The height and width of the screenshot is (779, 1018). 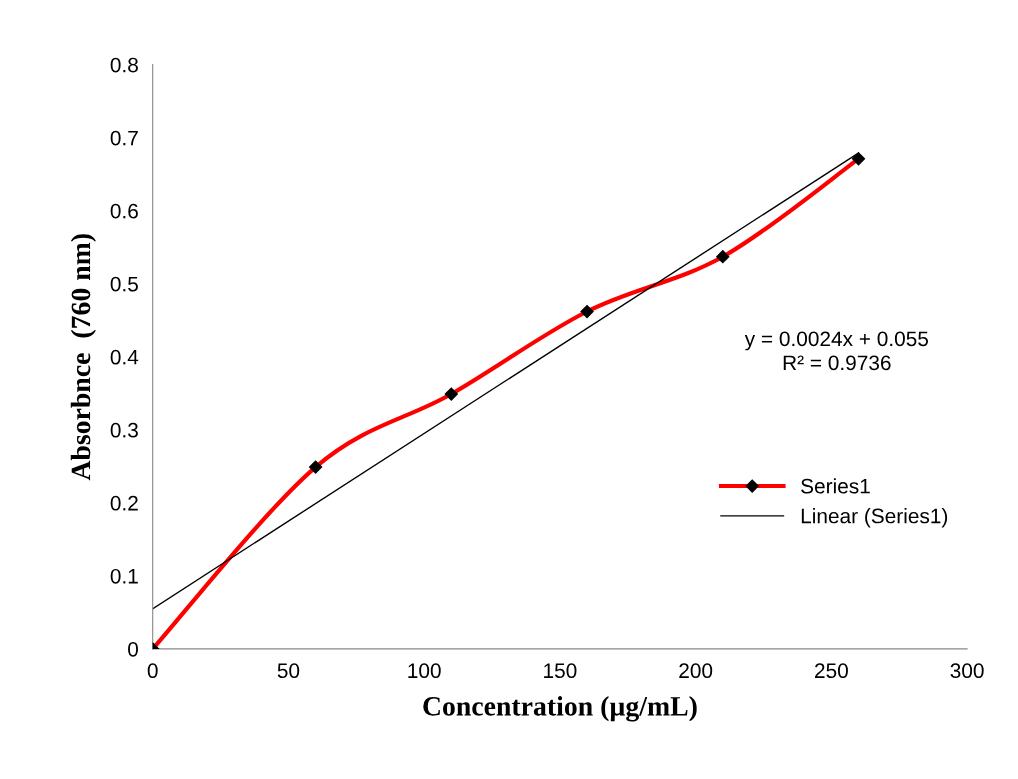 What do you see at coordinates (124, 576) in the screenshot?
I see `y-tick-label: 0.1` at bounding box center [124, 576].